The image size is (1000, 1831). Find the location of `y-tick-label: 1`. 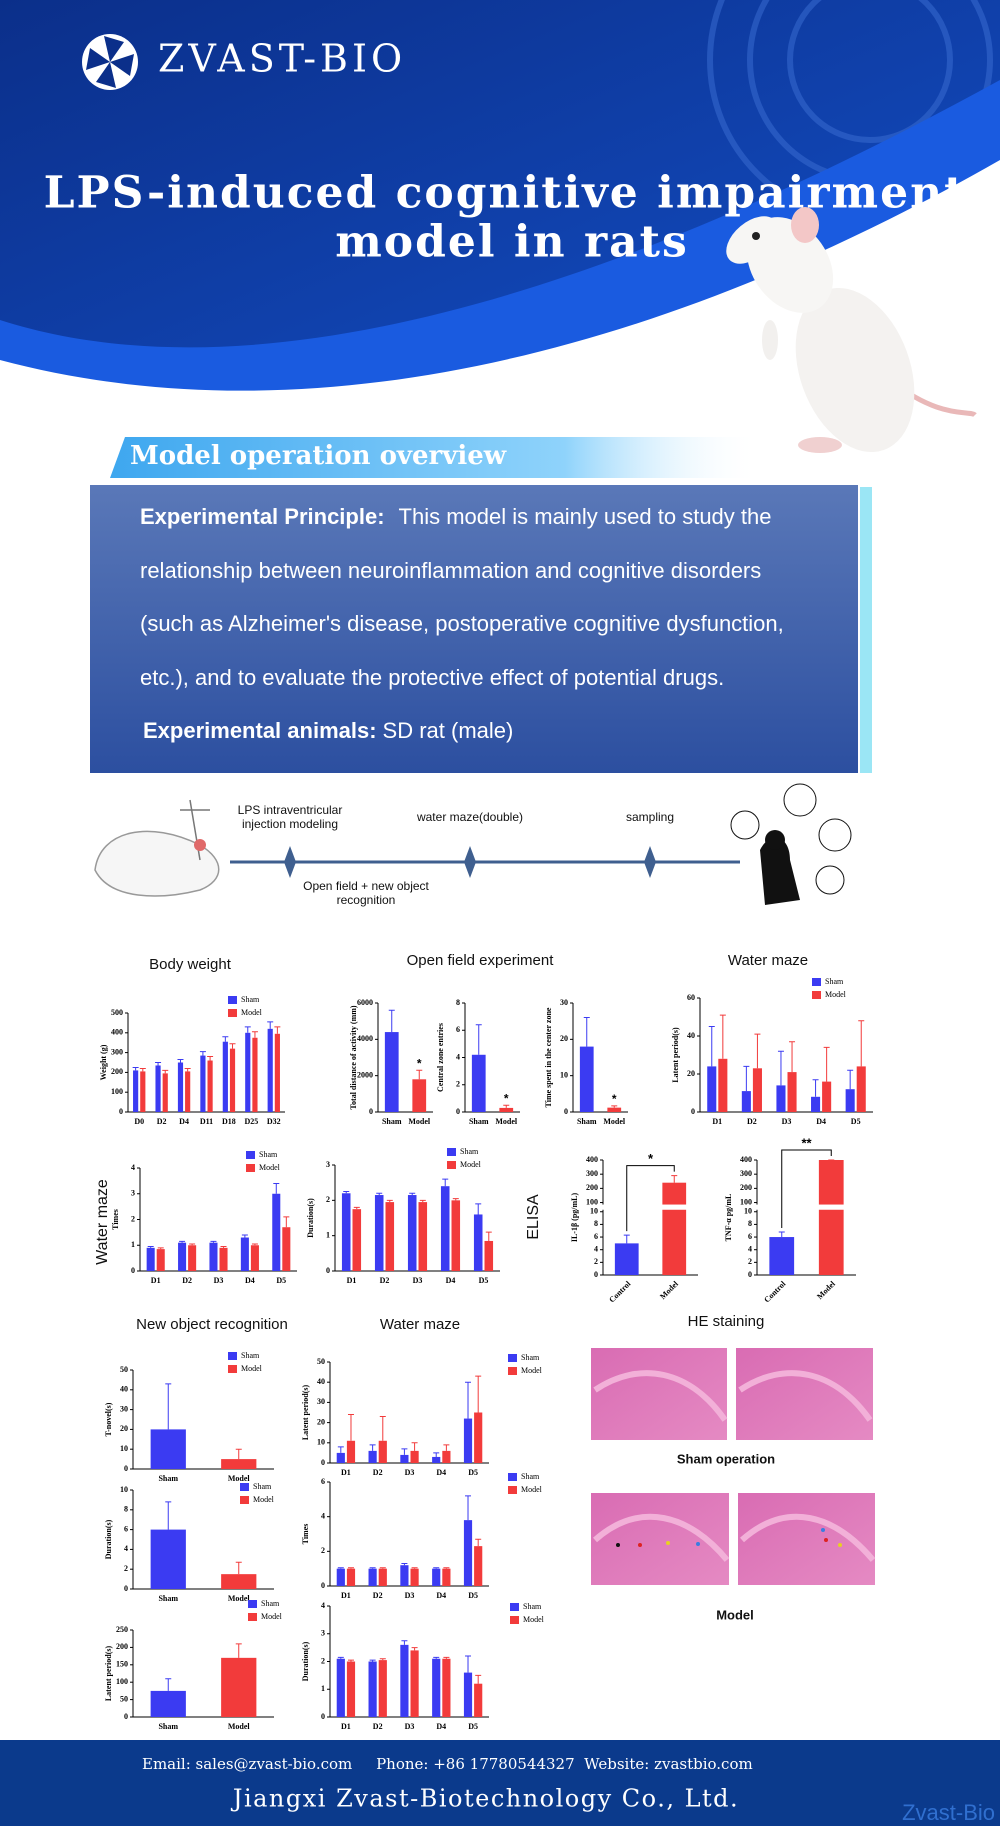

y-tick-label: 1 is located at coordinates (328, 1234).